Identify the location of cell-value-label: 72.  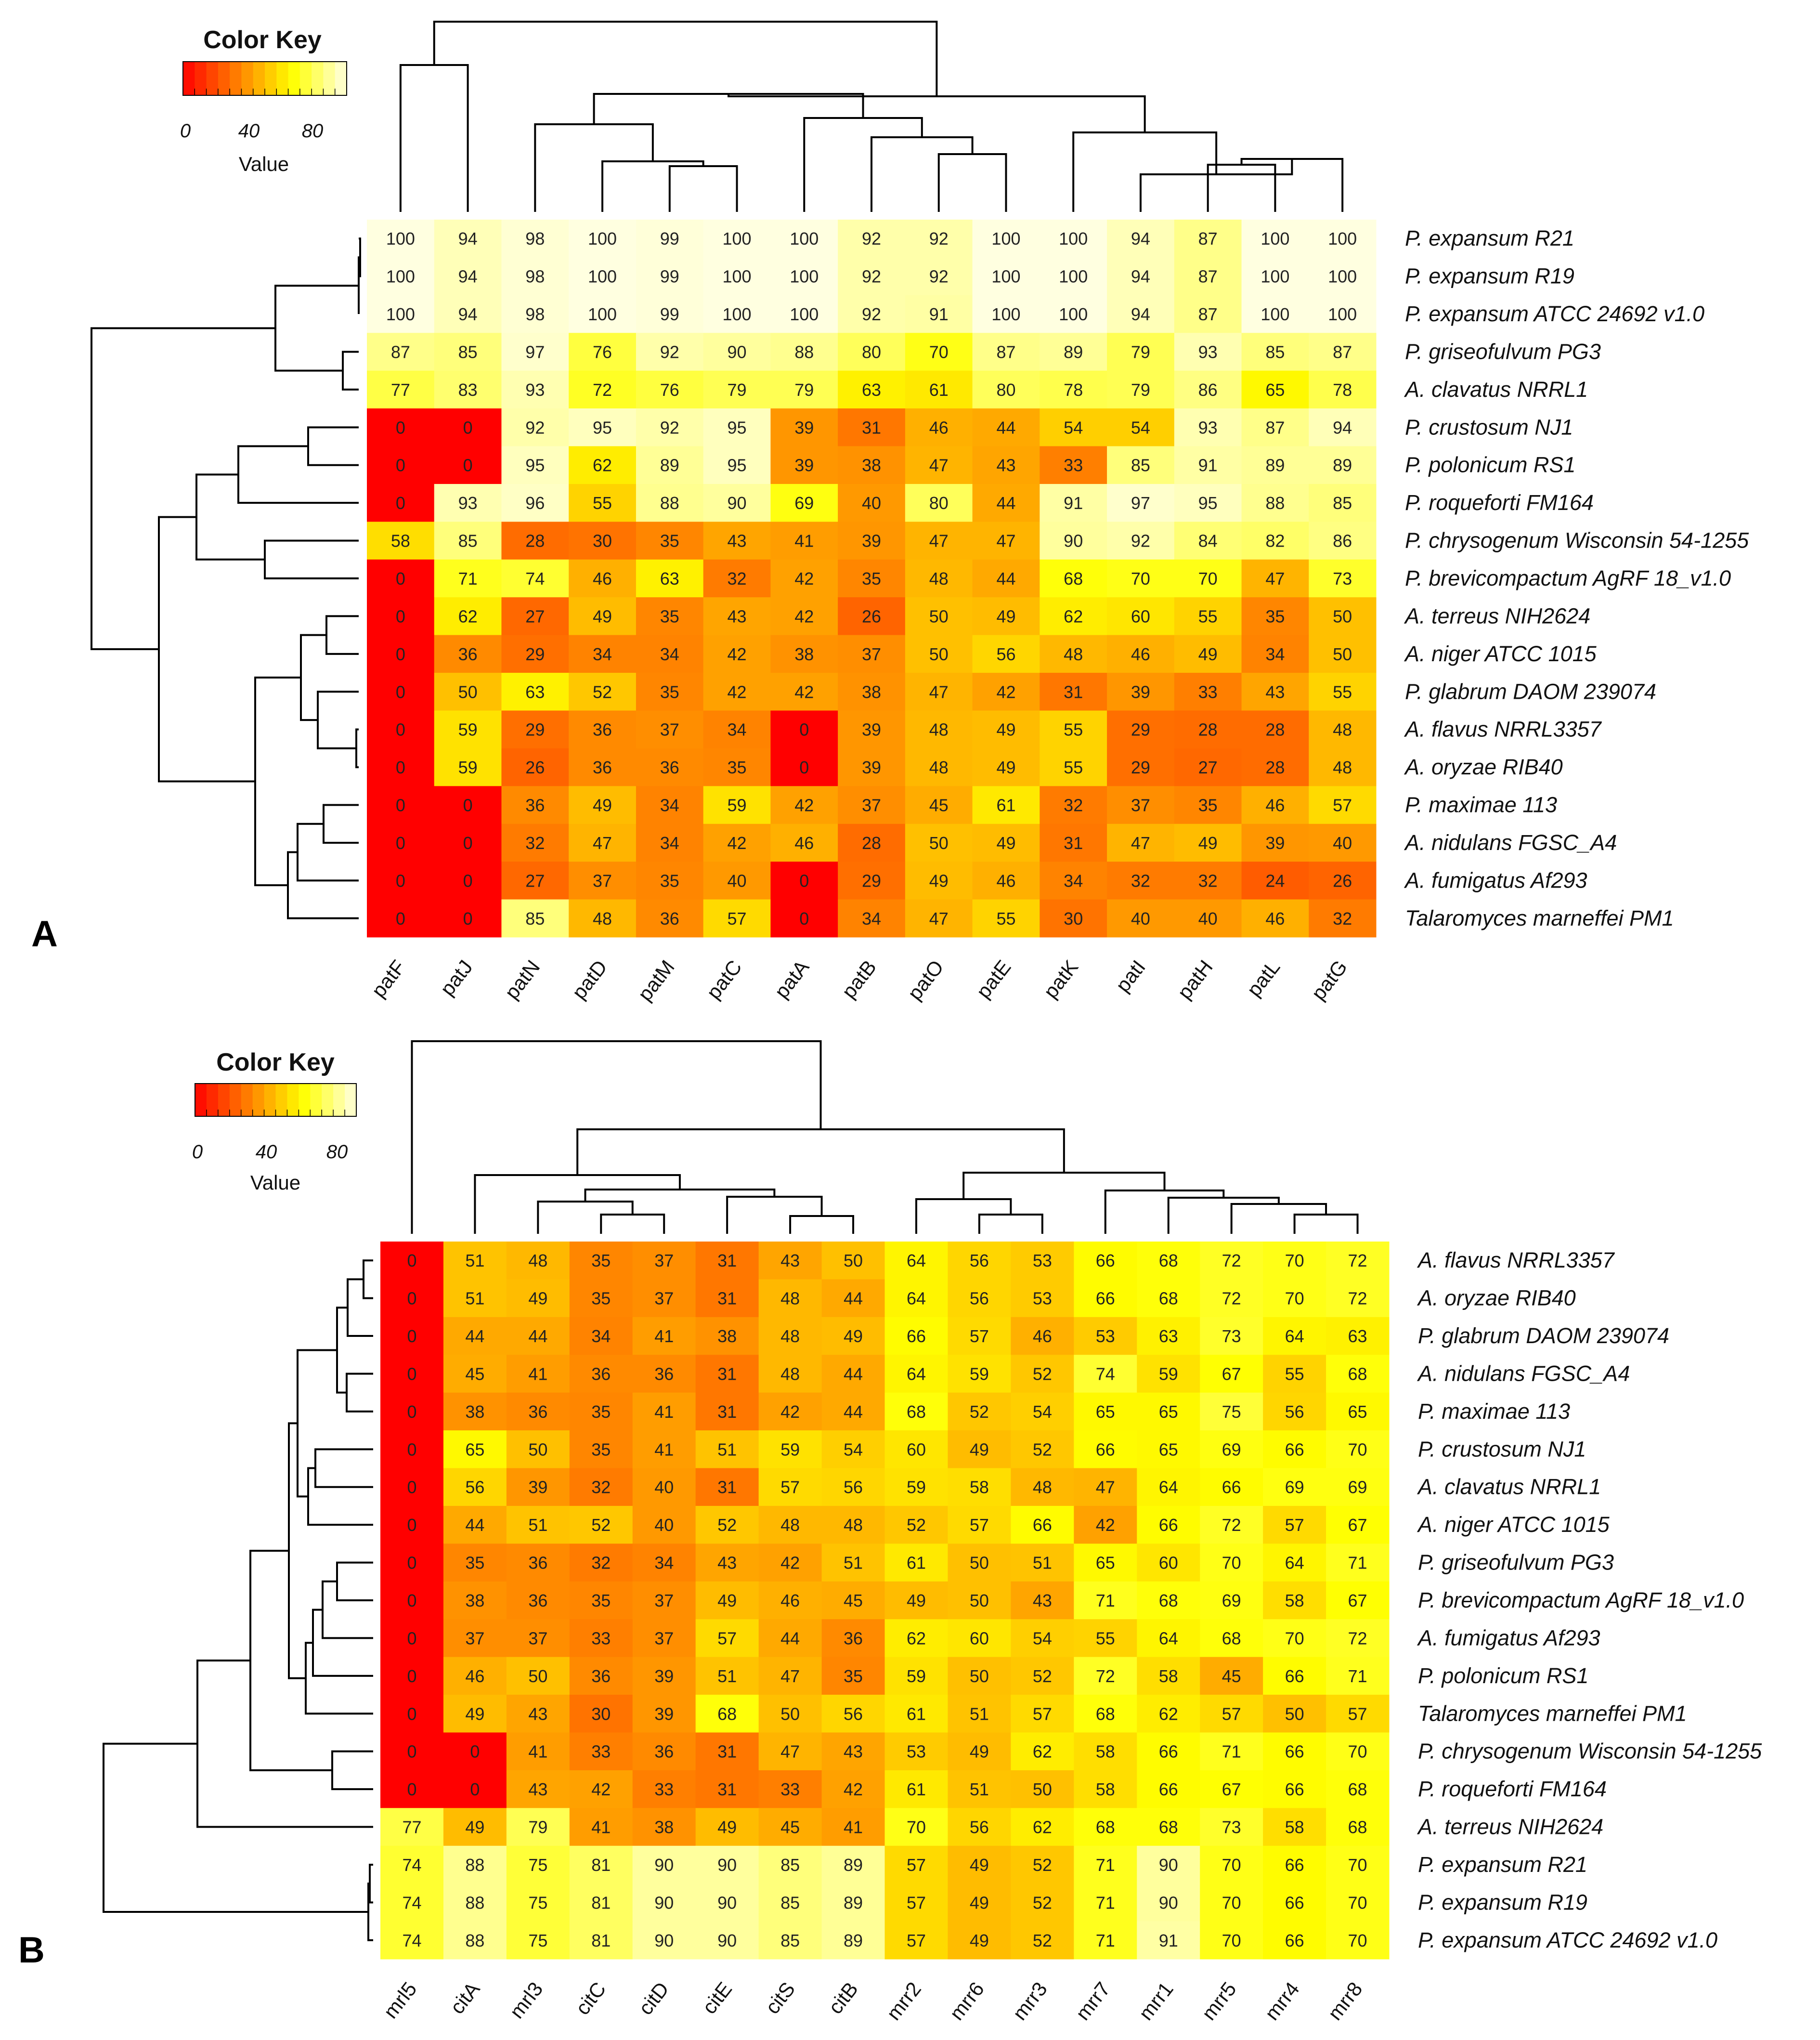
(1231, 1525).